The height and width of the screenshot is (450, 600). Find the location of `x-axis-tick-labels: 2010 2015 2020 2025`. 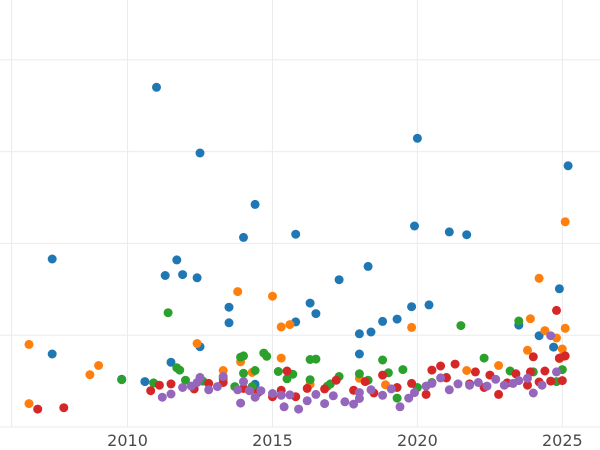

x-axis-tick-labels: 2010 2015 2020 2025 is located at coordinates (345, 440).